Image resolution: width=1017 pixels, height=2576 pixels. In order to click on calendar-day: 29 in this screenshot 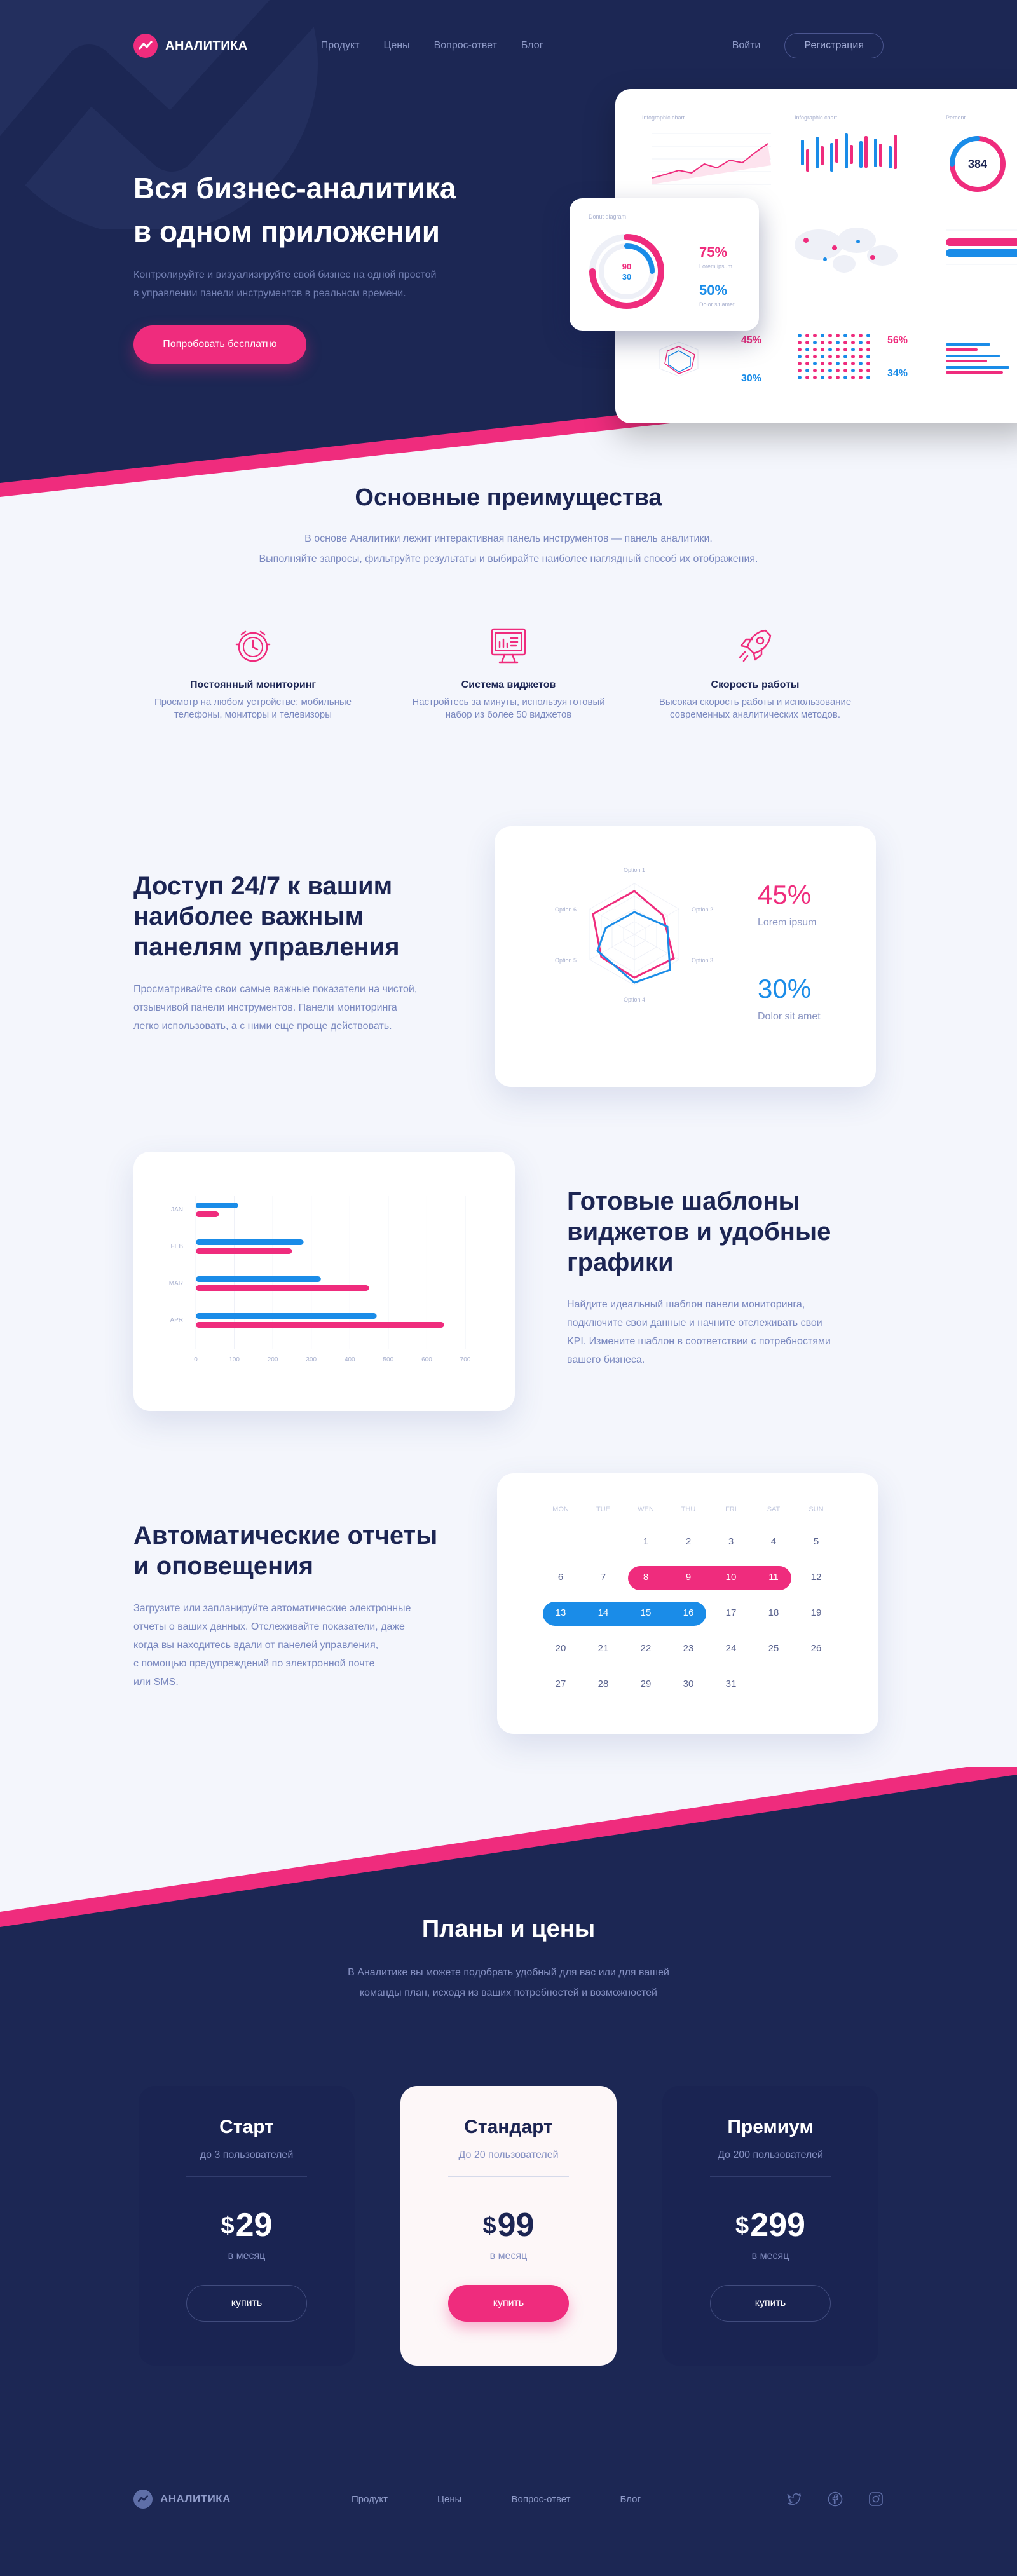, I will do `click(646, 1684)`.